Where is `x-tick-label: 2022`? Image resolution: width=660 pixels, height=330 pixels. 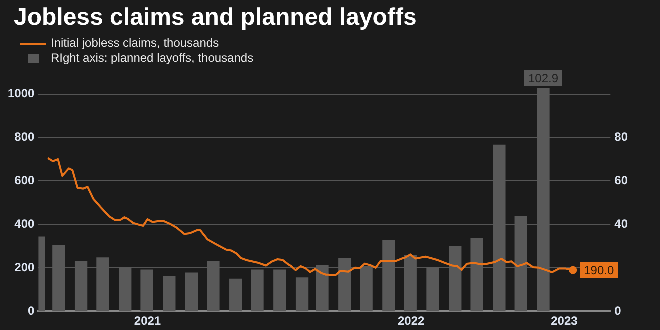 x-tick-label: 2022 is located at coordinates (412, 321).